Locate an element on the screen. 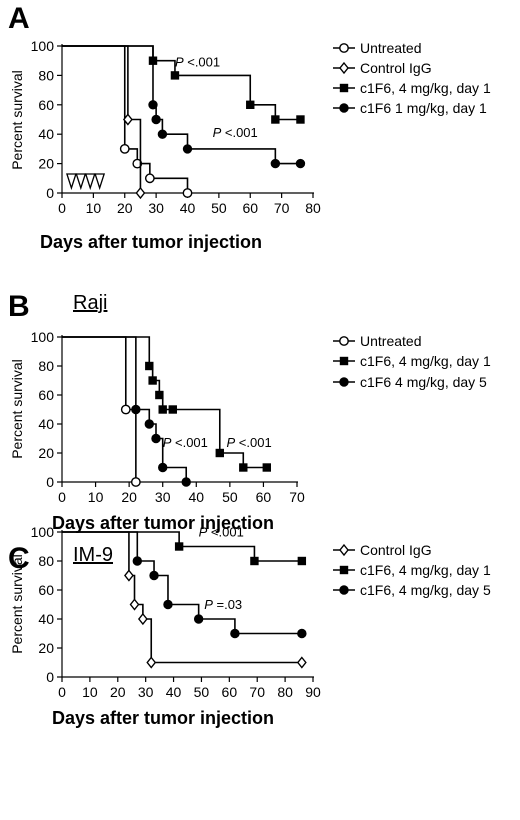  legend-entry: c1F6, 4 mg/kg, day 5 is located at coordinates (425, 590).